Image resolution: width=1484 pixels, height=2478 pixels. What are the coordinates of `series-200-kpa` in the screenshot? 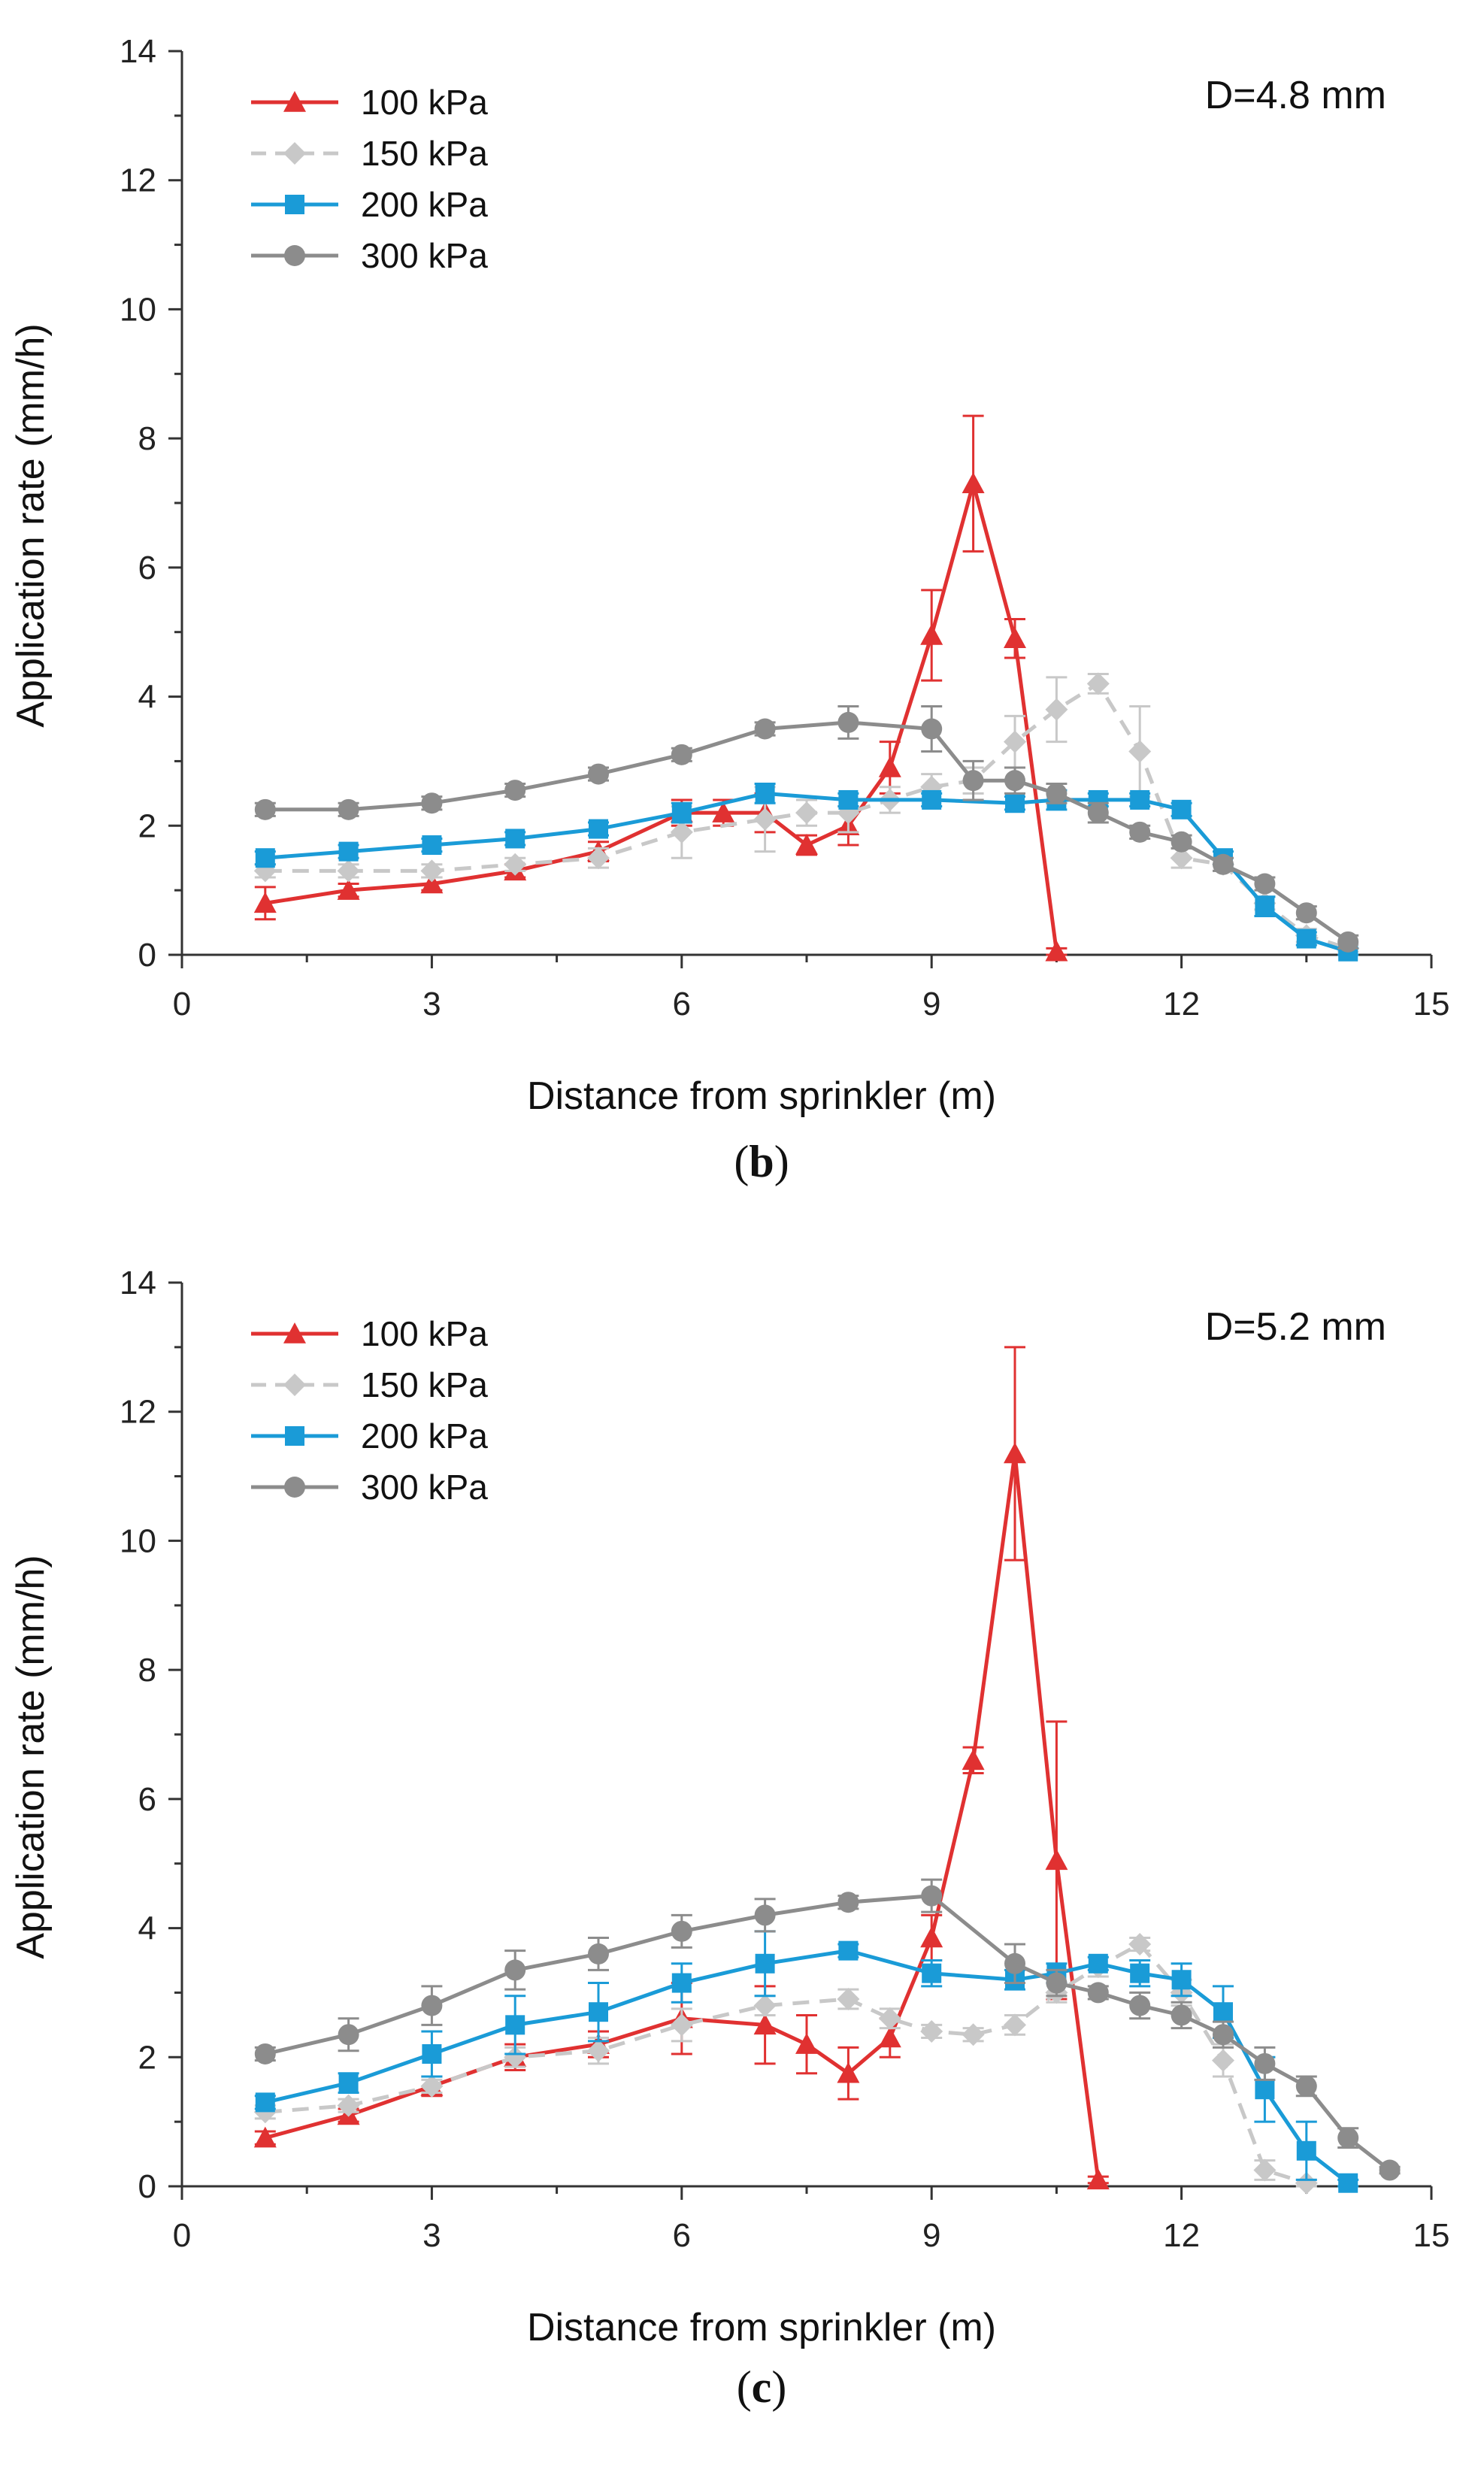 It's located at (806, 872).